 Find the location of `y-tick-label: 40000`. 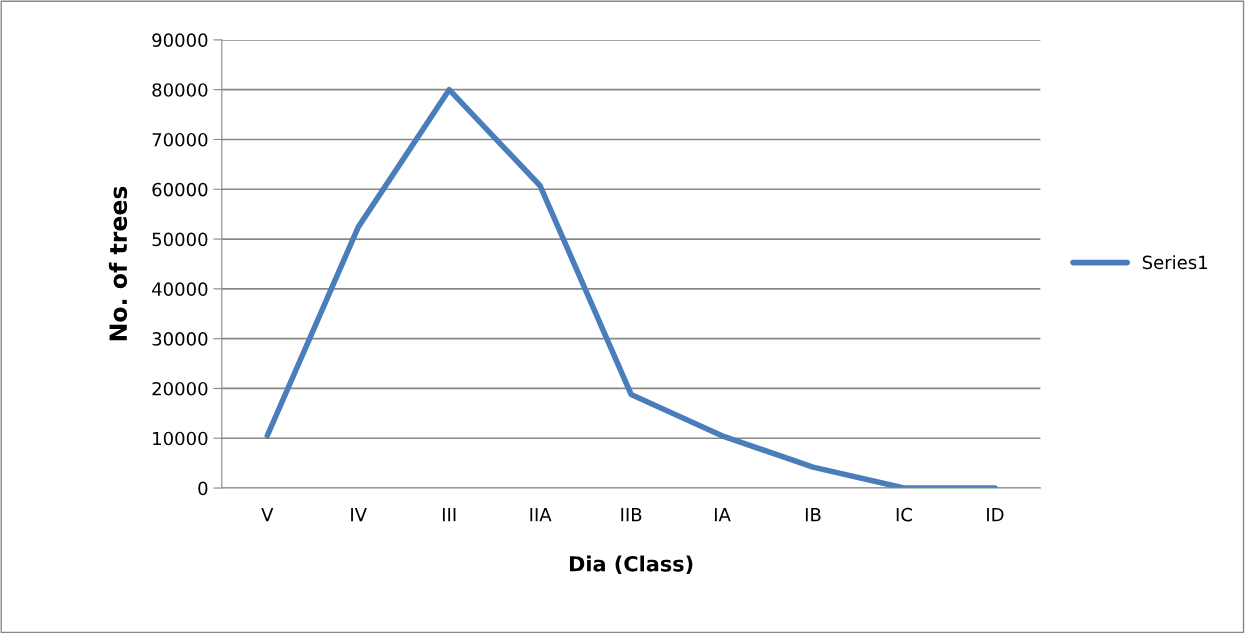

y-tick-label: 40000 is located at coordinates (180, 289).